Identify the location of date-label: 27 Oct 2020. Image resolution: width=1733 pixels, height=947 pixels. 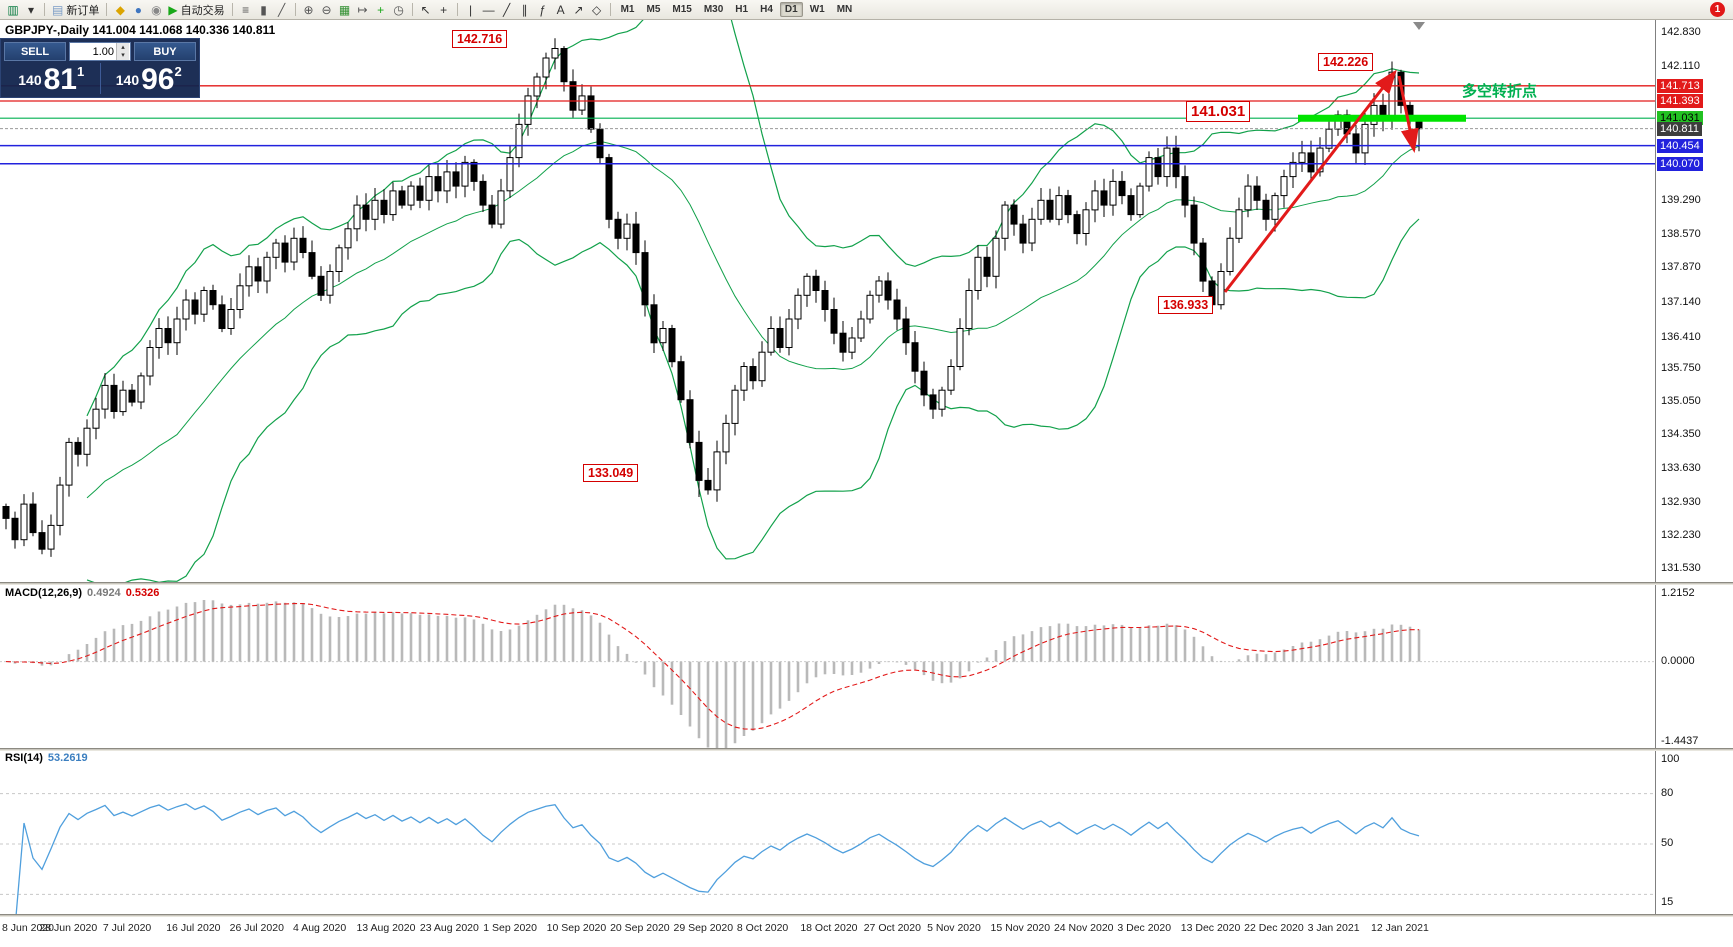
(892, 928).